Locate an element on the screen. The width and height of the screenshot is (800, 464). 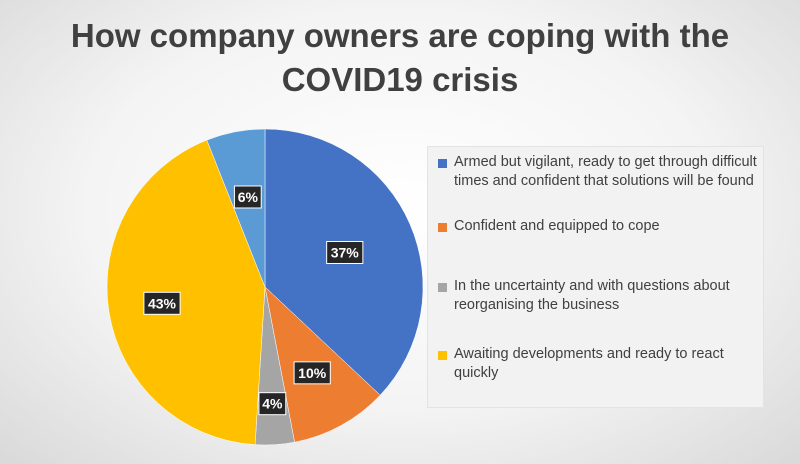
legend-swatch-gray is located at coordinates (442, 287).